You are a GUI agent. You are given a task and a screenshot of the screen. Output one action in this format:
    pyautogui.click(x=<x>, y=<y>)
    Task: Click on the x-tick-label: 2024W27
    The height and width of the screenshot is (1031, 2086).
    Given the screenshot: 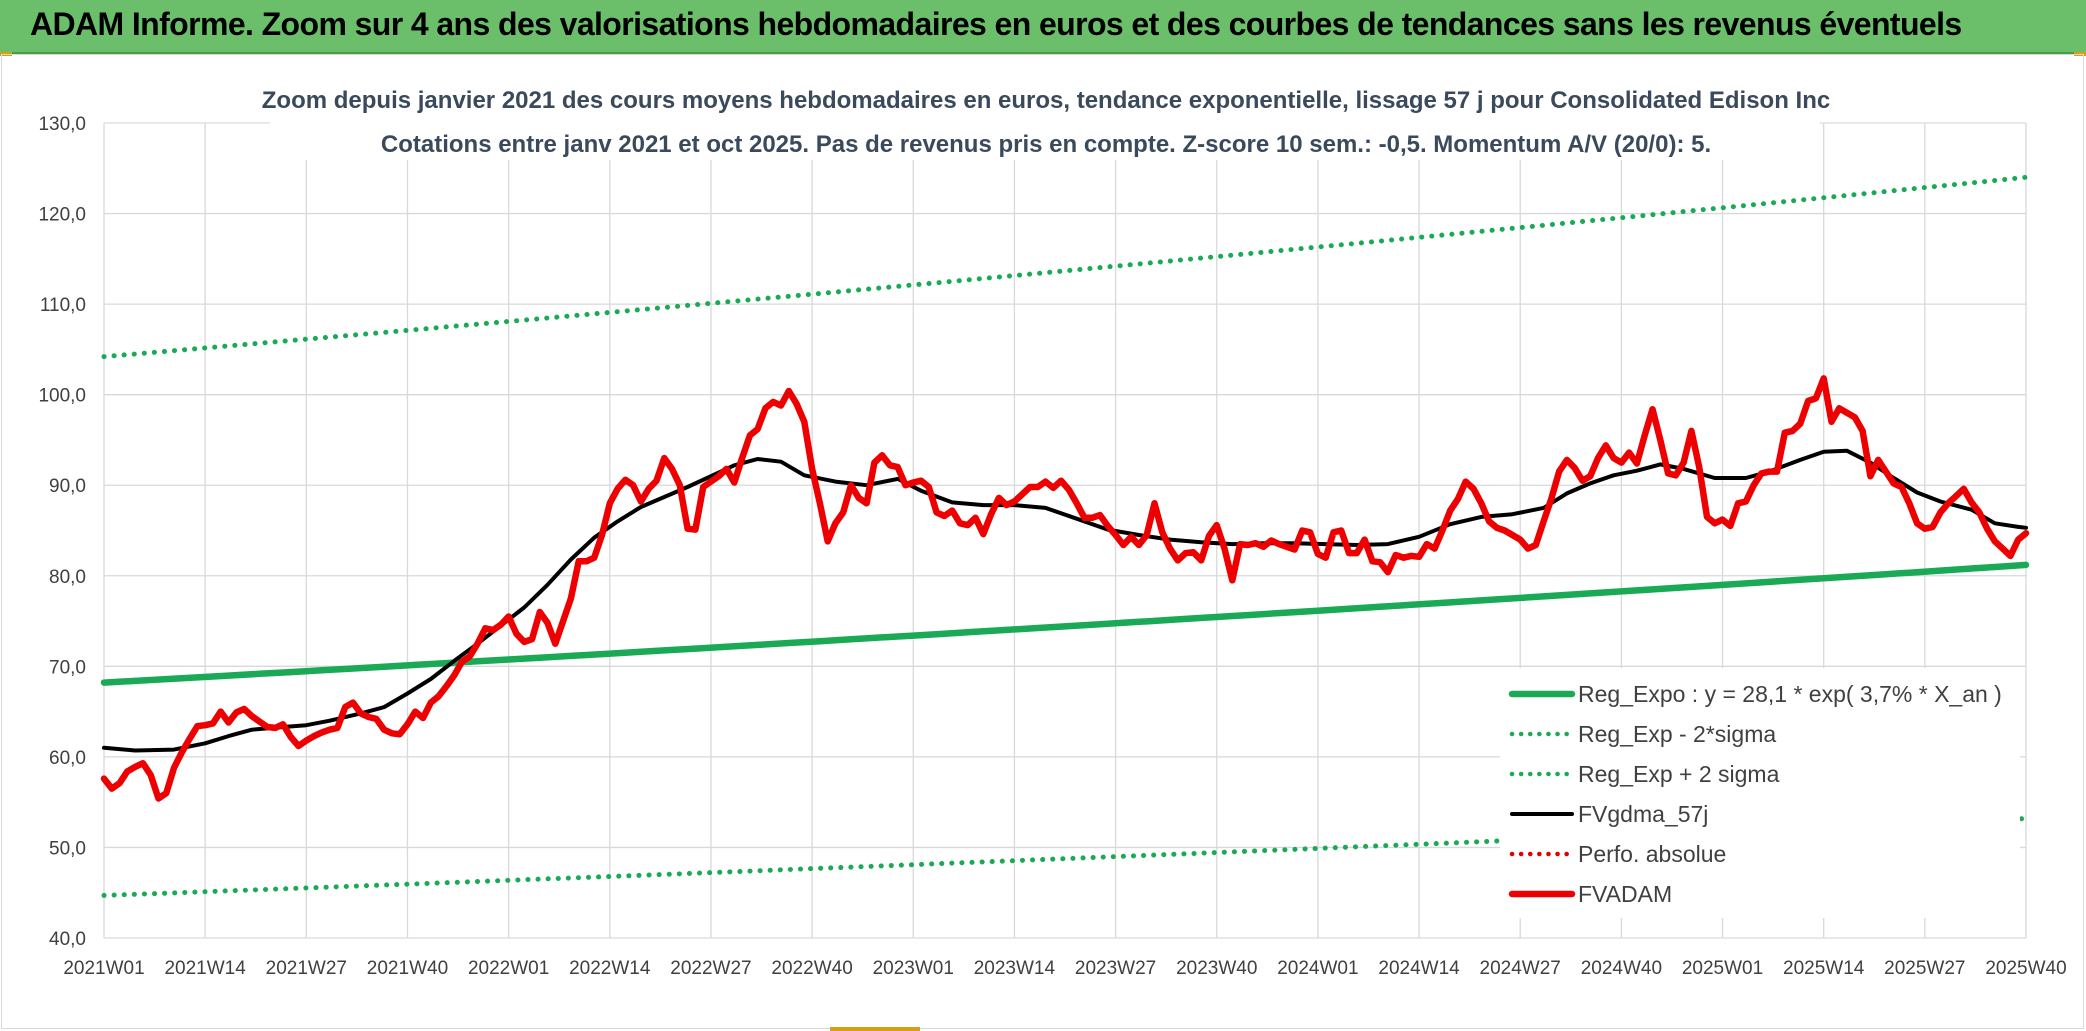 What is the action you would take?
    pyautogui.click(x=1520, y=968)
    